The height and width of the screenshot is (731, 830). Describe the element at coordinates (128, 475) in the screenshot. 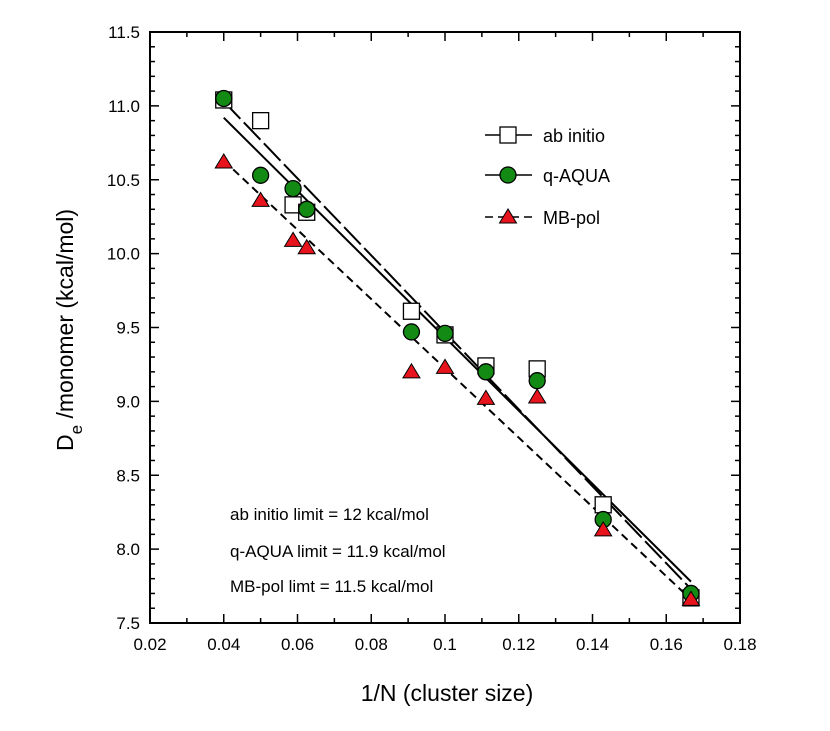

I see `y-tick-label: 8.5` at that location.